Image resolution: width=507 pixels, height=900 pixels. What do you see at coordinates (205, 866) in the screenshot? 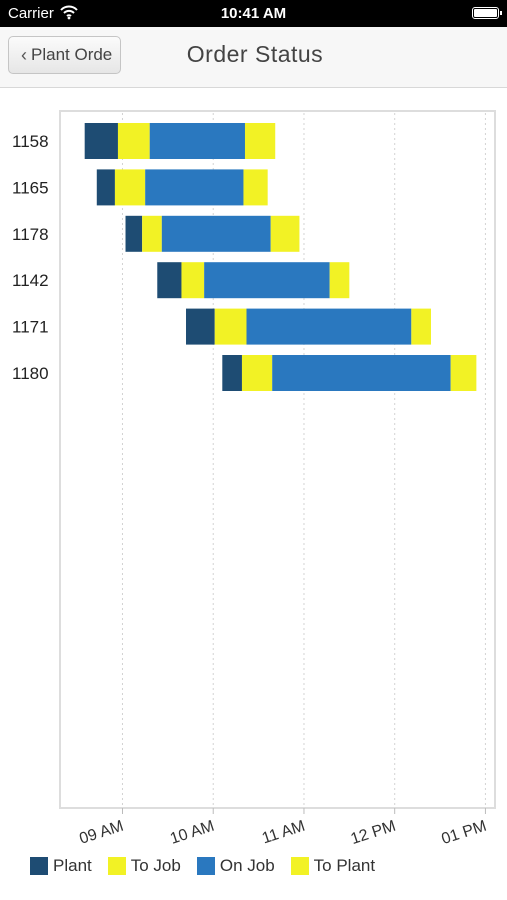
I see `legend-swatch-on-job` at bounding box center [205, 866].